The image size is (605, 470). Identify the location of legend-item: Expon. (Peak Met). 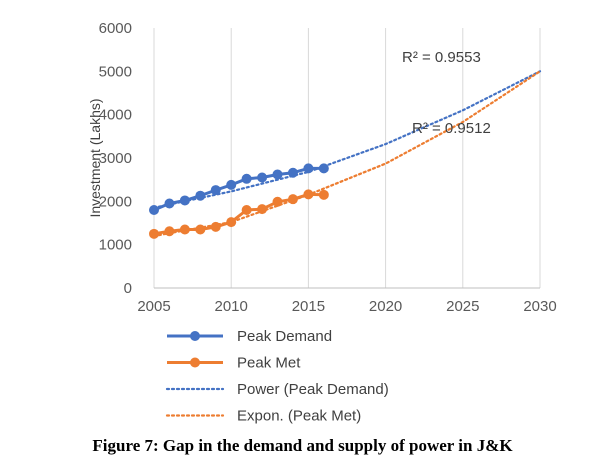
(263, 416).